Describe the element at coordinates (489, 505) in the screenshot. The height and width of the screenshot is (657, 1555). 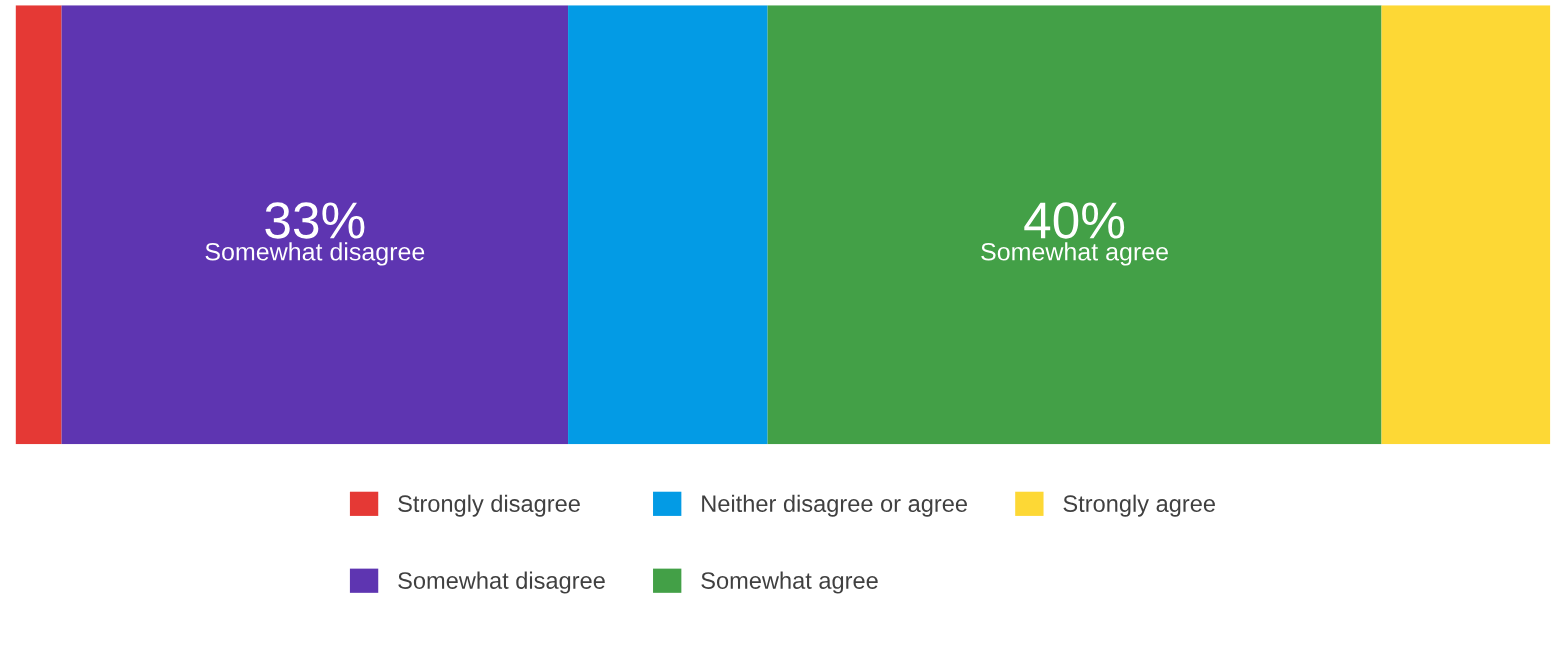
I see `legend-label: Strongly disagree` at that location.